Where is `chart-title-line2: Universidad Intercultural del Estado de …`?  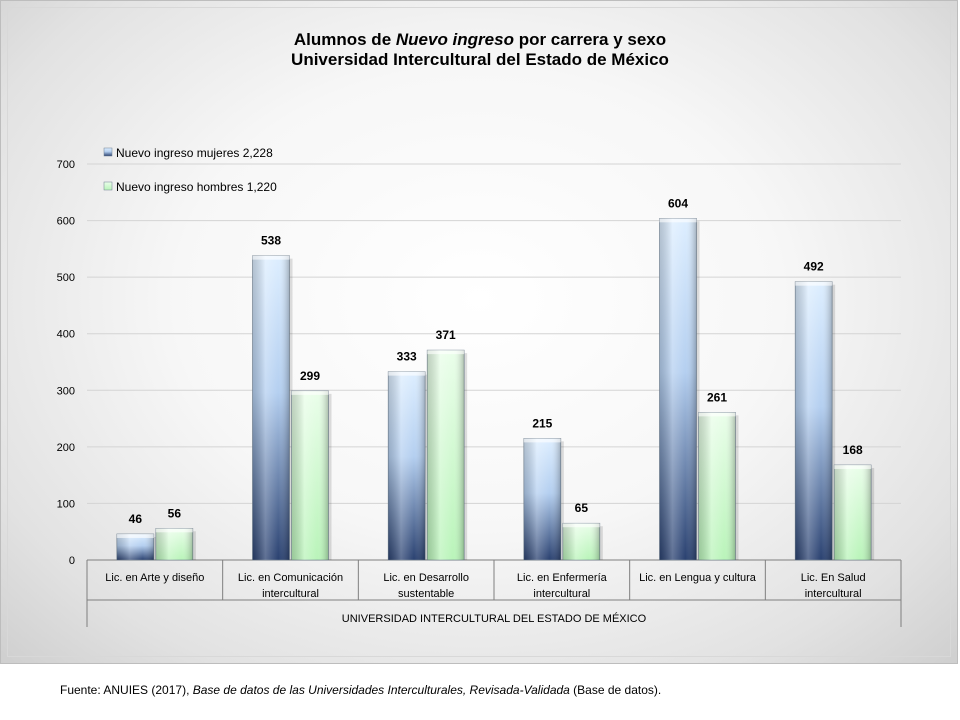
chart-title-line2: Universidad Intercultural del Estado de … is located at coordinates (480, 59).